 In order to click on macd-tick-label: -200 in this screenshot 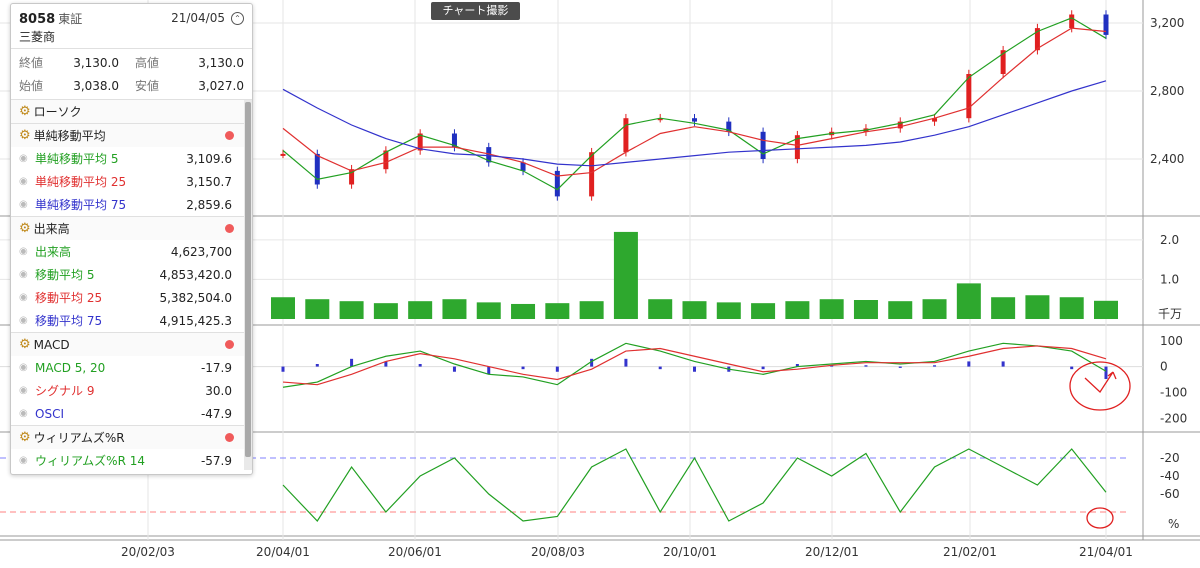, I will do `click(1173, 418)`.